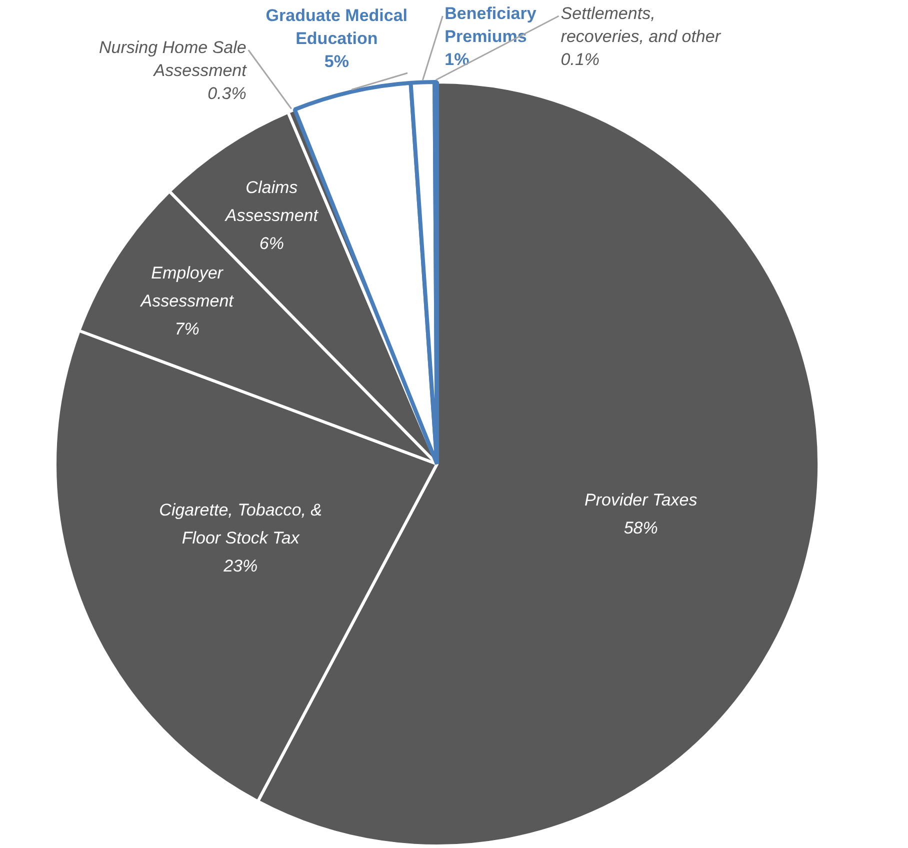 The image size is (908, 848). What do you see at coordinates (240, 566) in the screenshot?
I see `data-label: 23%` at bounding box center [240, 566].